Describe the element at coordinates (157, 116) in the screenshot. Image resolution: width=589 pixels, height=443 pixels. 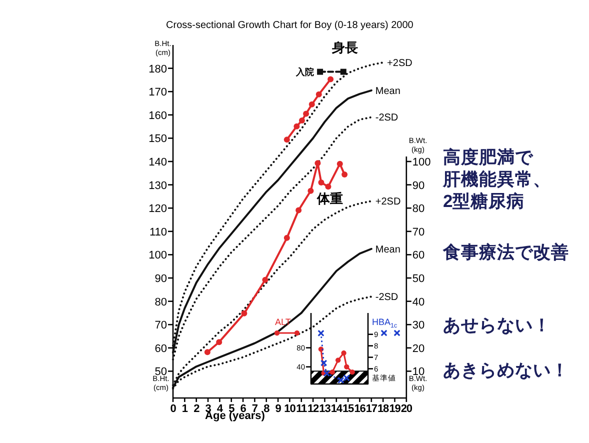
I see `y-tick-label: 160` at that location.